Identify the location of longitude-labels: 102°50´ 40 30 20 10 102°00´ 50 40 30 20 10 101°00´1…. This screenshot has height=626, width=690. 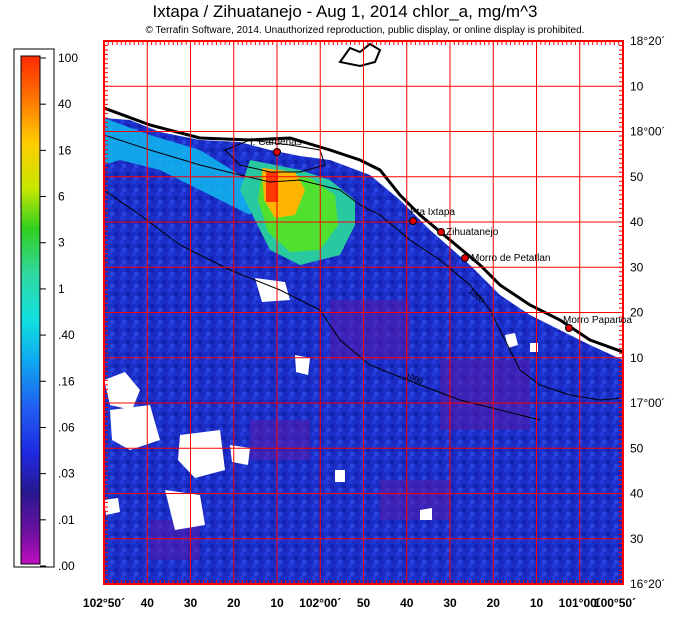
(359, 603).